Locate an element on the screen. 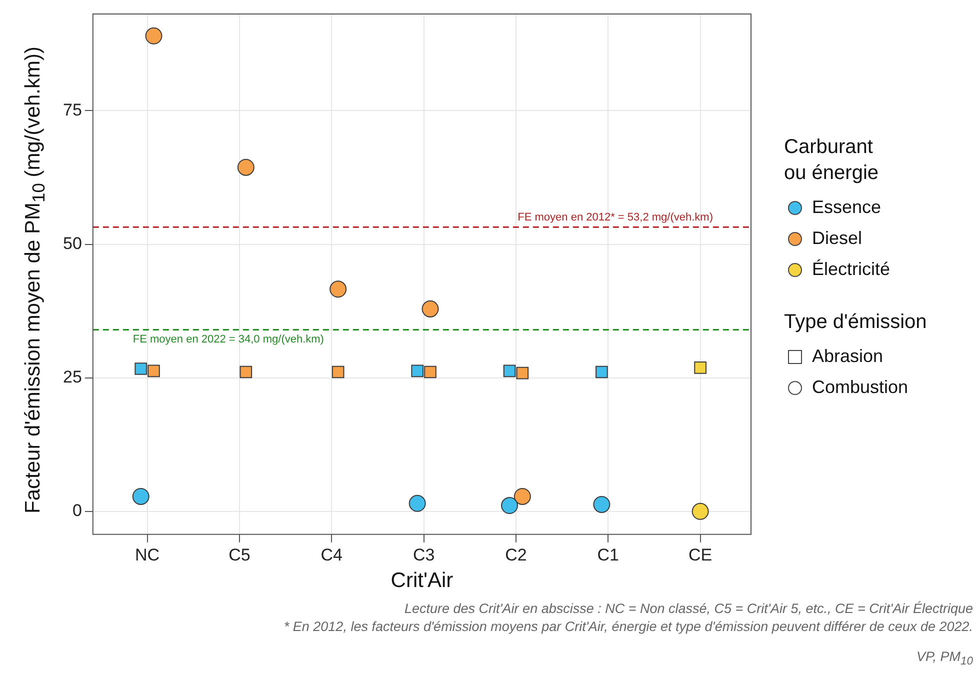 This screenshot has width=977, height=673. text: Type d'émission is located at coordinates (856, 322).